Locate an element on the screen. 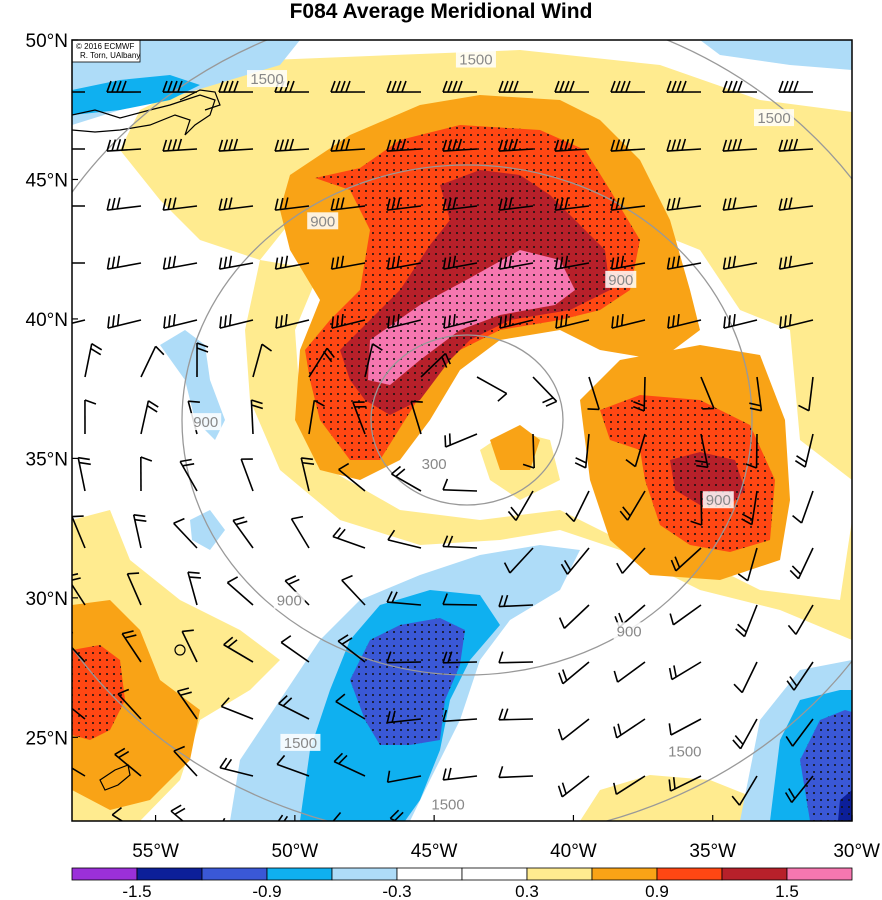 The height and width of the screenshot is (900, 882). colorbar: -1.5 -0.9 -0.3 0.3 0.9 1.5 is located at coordinates (462, 883).